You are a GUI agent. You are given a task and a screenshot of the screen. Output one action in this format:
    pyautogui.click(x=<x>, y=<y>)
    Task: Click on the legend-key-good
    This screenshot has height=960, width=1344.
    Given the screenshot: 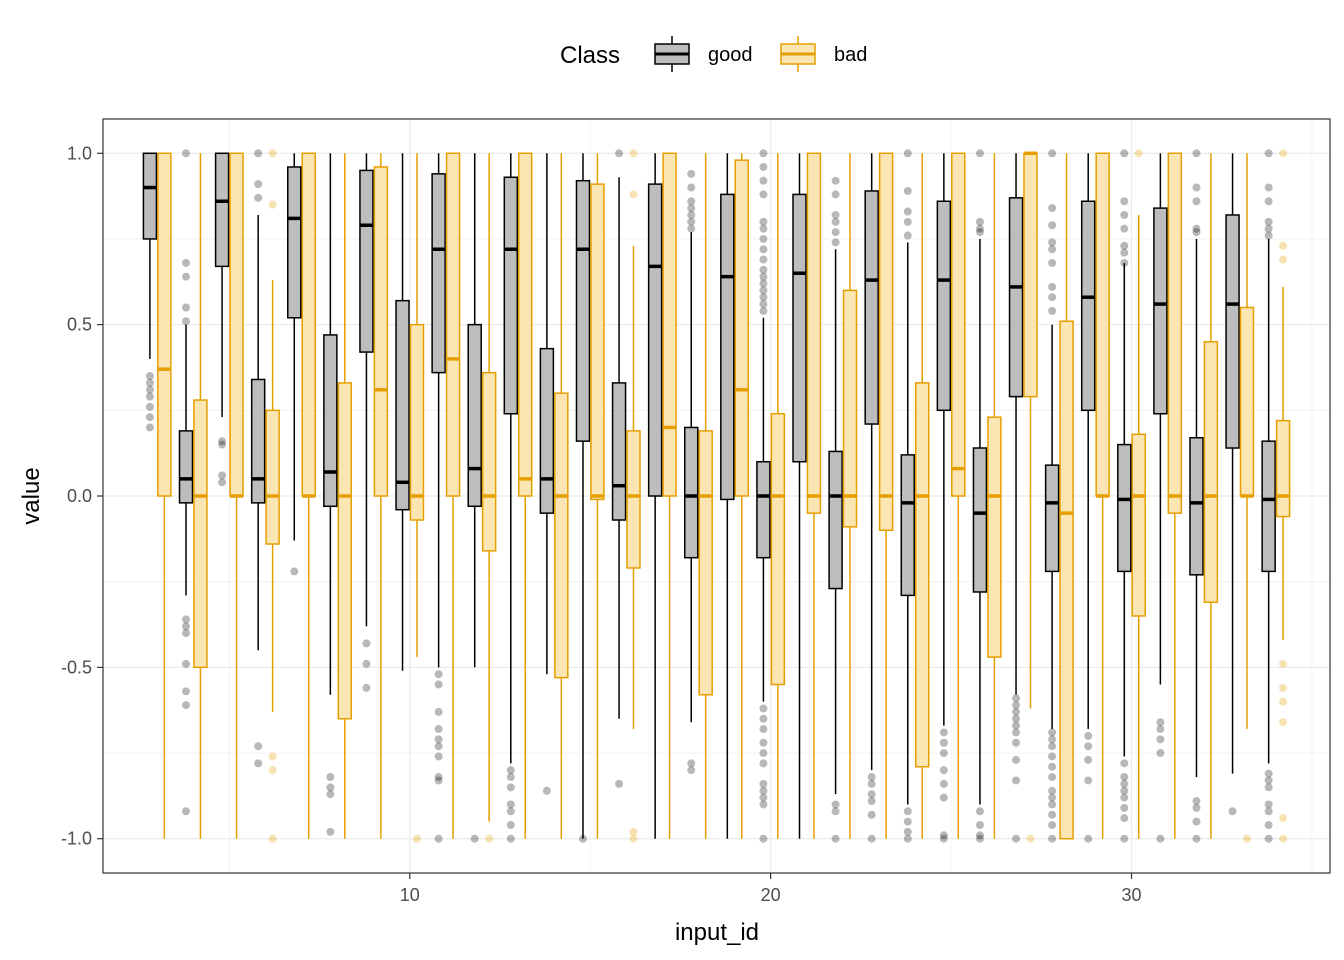 What is the action you would take?
    pyautogui.click(x=672, y=54)
    